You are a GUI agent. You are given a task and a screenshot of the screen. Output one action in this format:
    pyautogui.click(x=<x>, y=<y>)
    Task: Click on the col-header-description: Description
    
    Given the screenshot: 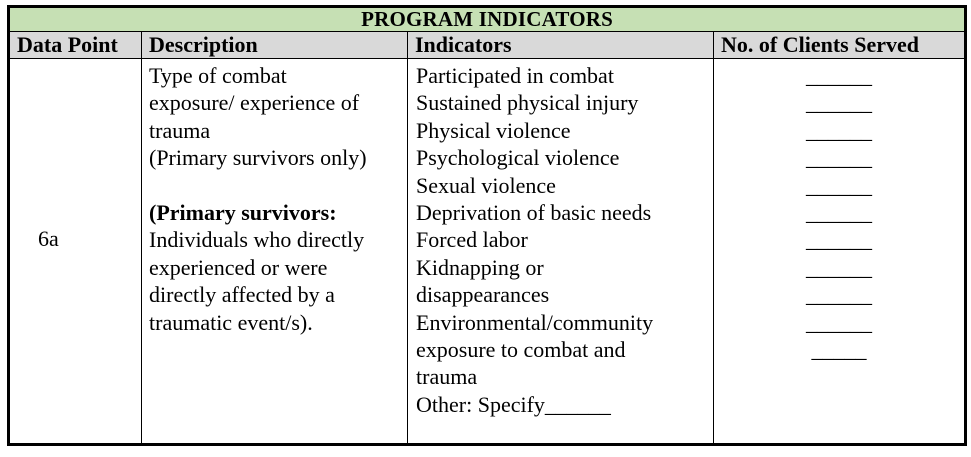 What is the action you would take?
    pyautogui.click(x=274, y=45)
    